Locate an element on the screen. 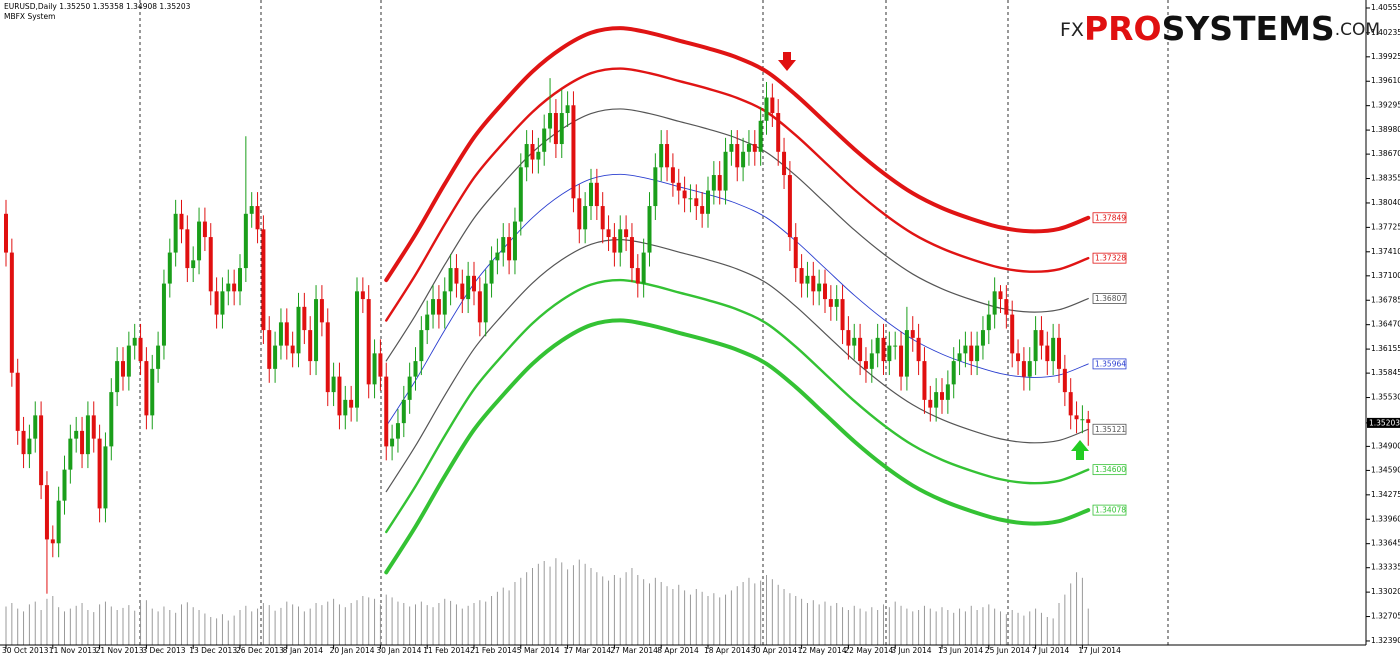 Image resolution: width=1400 pixels, height=657 pixels. y-tick-label: 1.38670 is located at coordinates (1385, 153).